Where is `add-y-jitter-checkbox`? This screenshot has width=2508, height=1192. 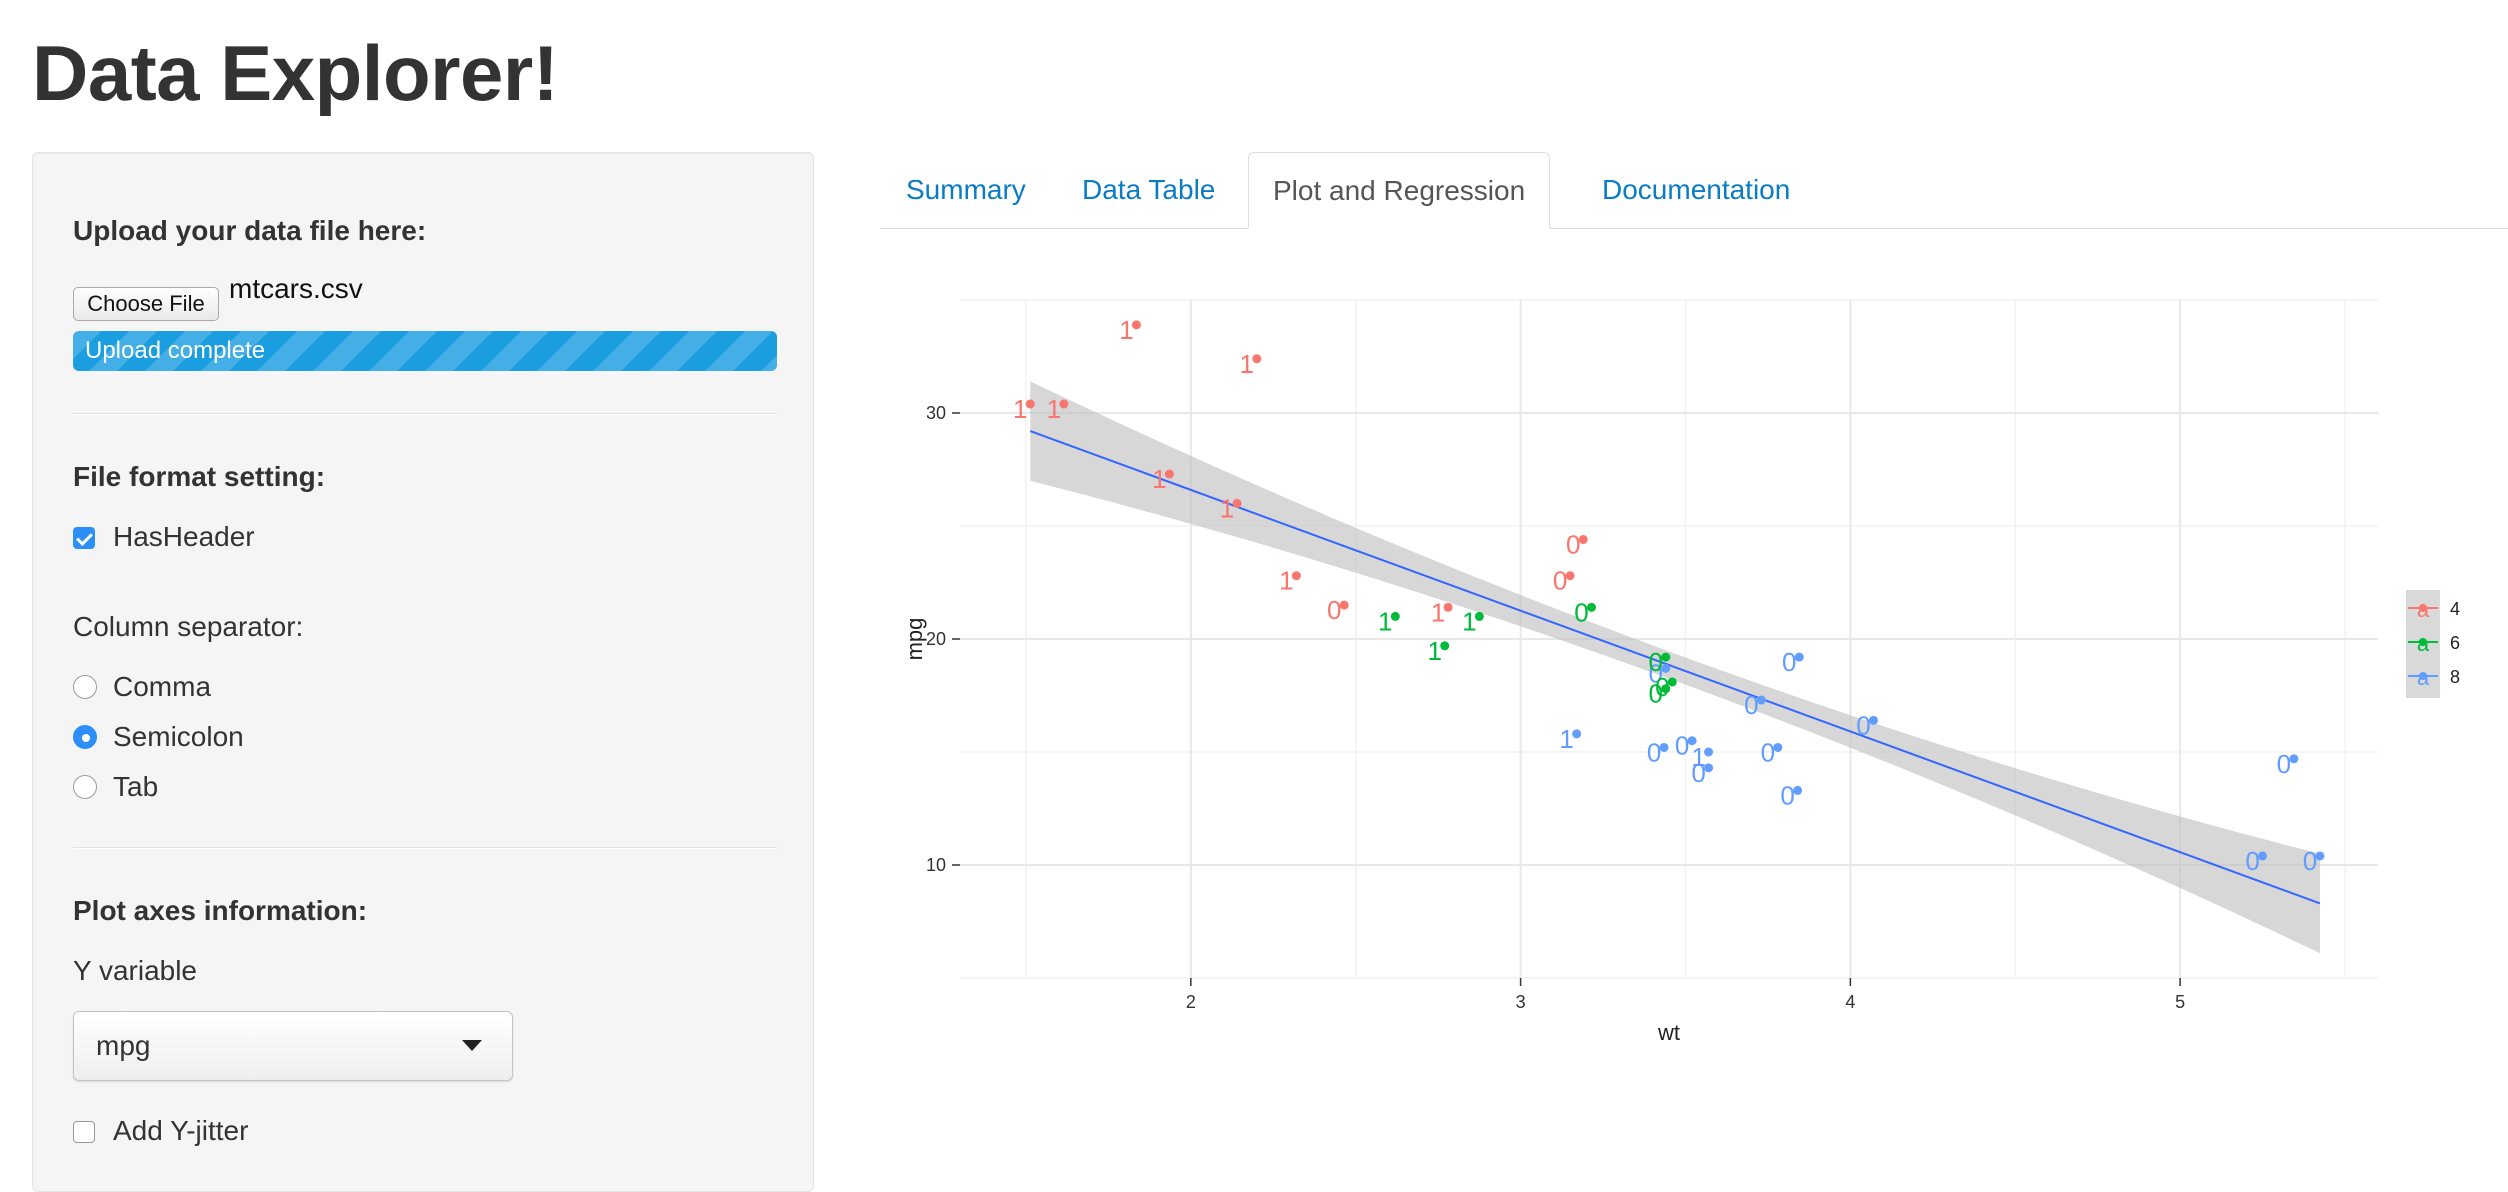 add-y-jitter-checkbox is located at coordinates (84, 1132).